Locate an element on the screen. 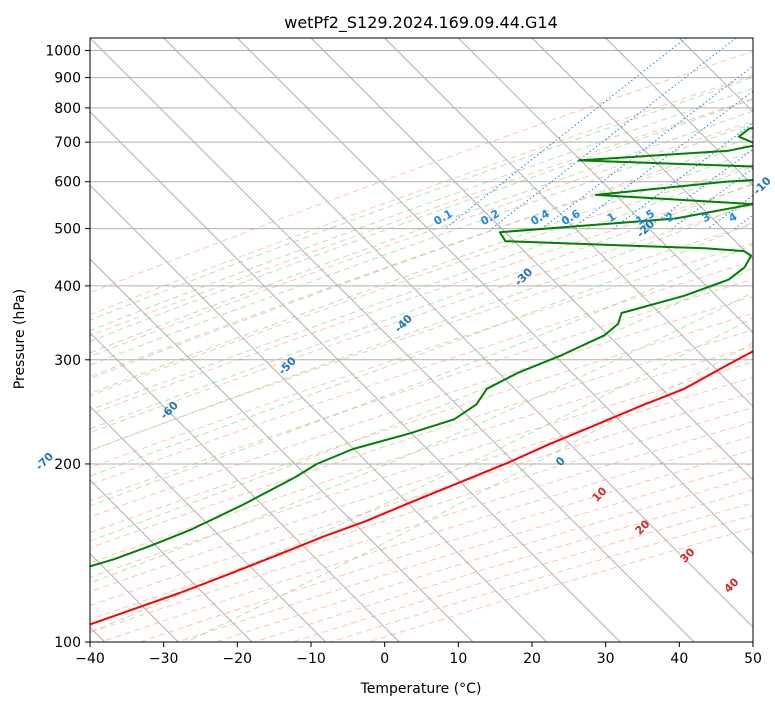  isotherm-label: -40 is located at coordinates (403, 323).